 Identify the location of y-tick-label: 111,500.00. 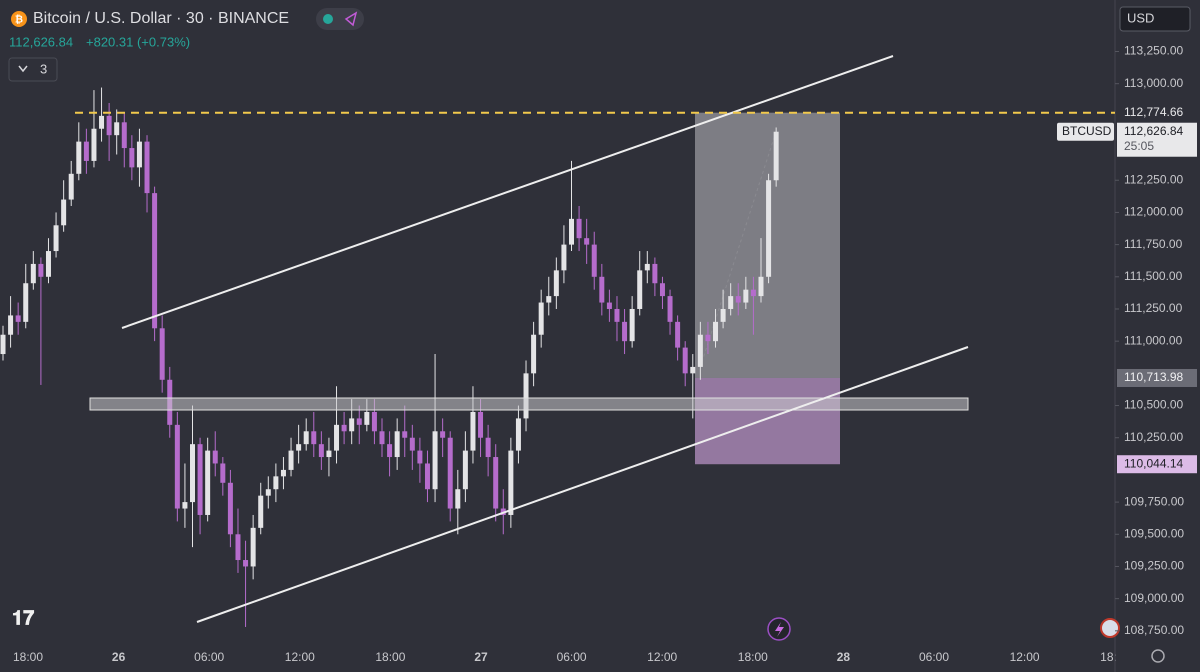
(1153, 276).